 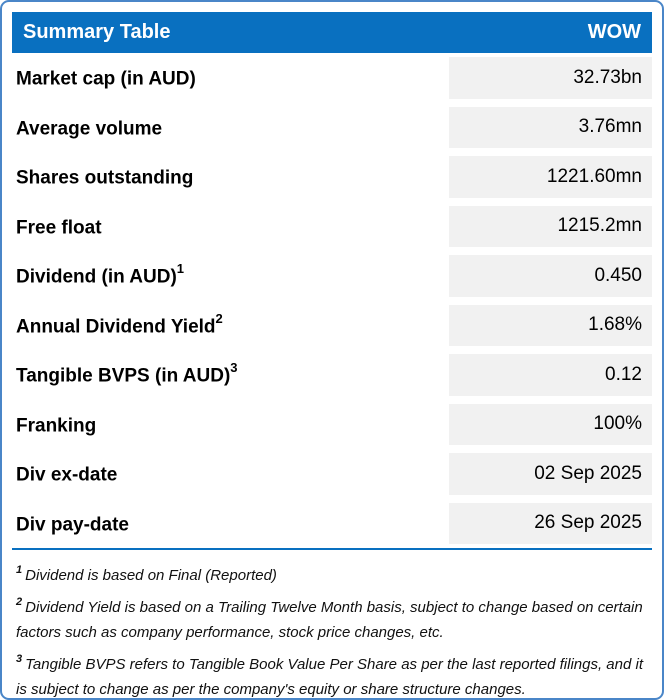 I want to click on row-value-cell: 0.12, so click(x=550, y=375).